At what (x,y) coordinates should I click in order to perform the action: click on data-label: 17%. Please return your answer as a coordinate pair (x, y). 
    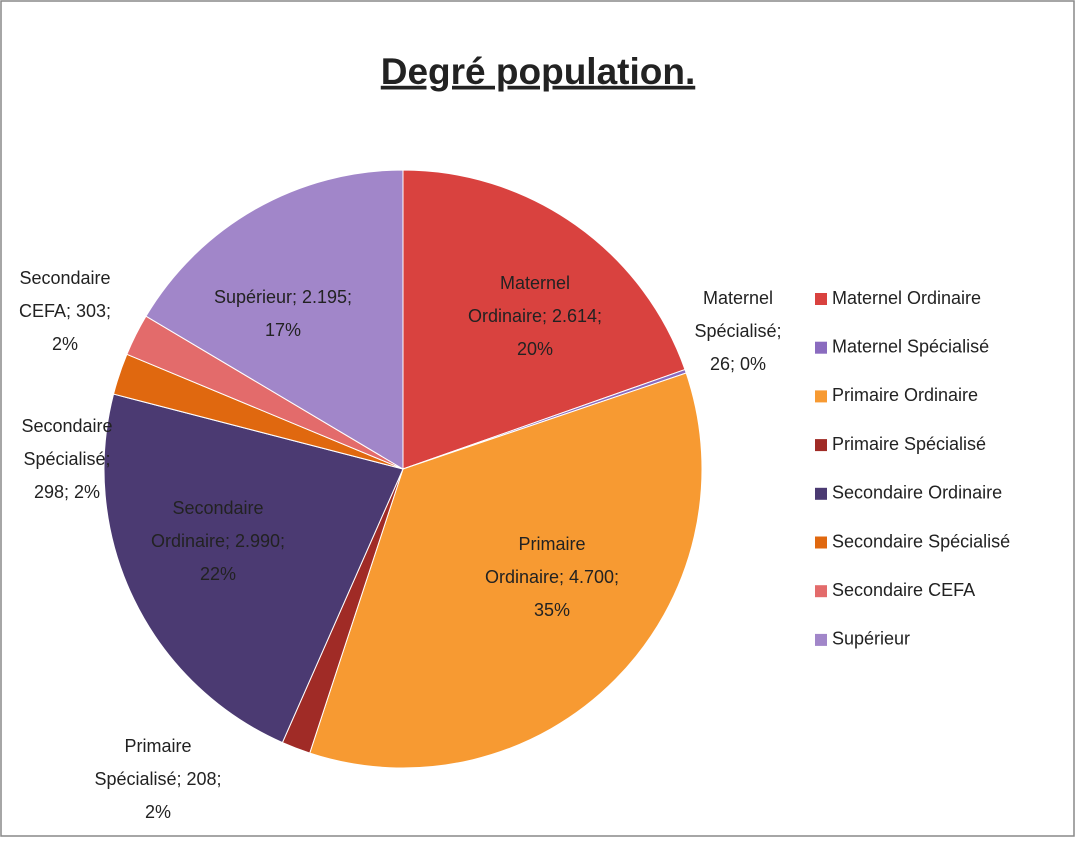
    Looking at the image, I should click on (283, 330).